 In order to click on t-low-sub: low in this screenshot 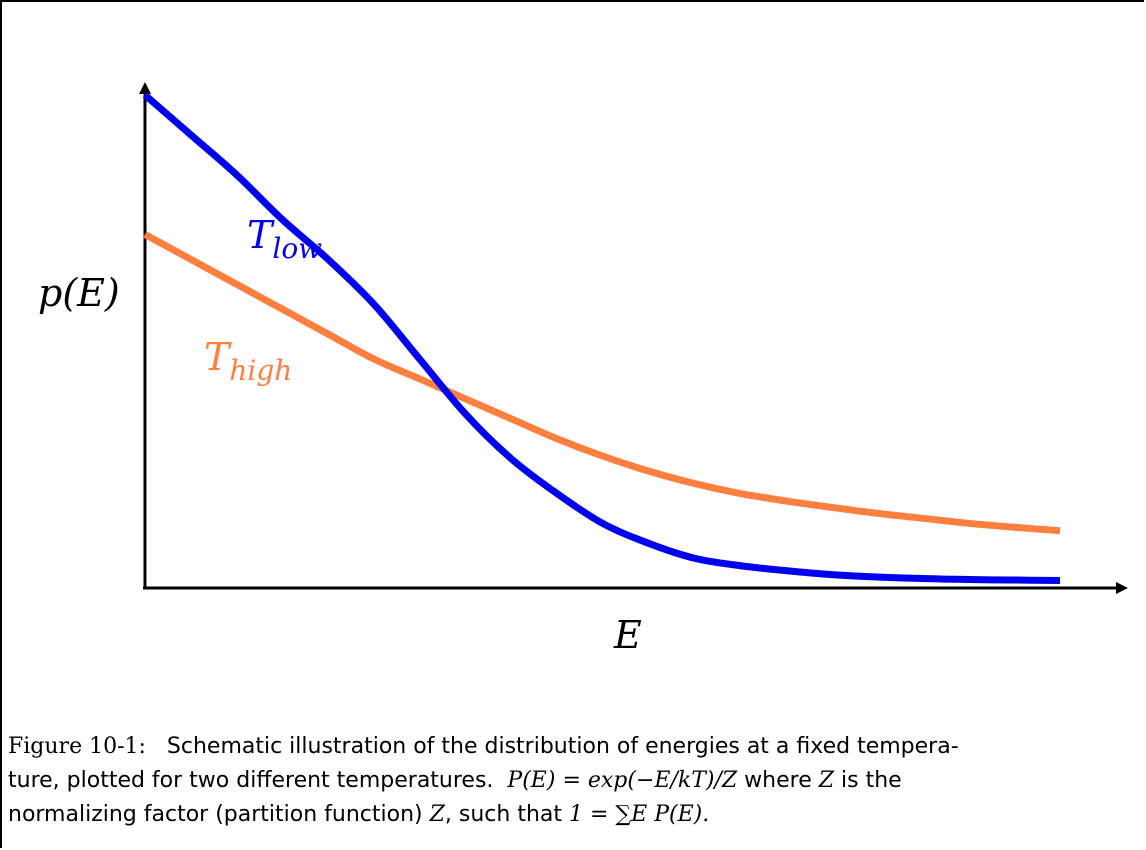, I will do `click(297, 248)`.